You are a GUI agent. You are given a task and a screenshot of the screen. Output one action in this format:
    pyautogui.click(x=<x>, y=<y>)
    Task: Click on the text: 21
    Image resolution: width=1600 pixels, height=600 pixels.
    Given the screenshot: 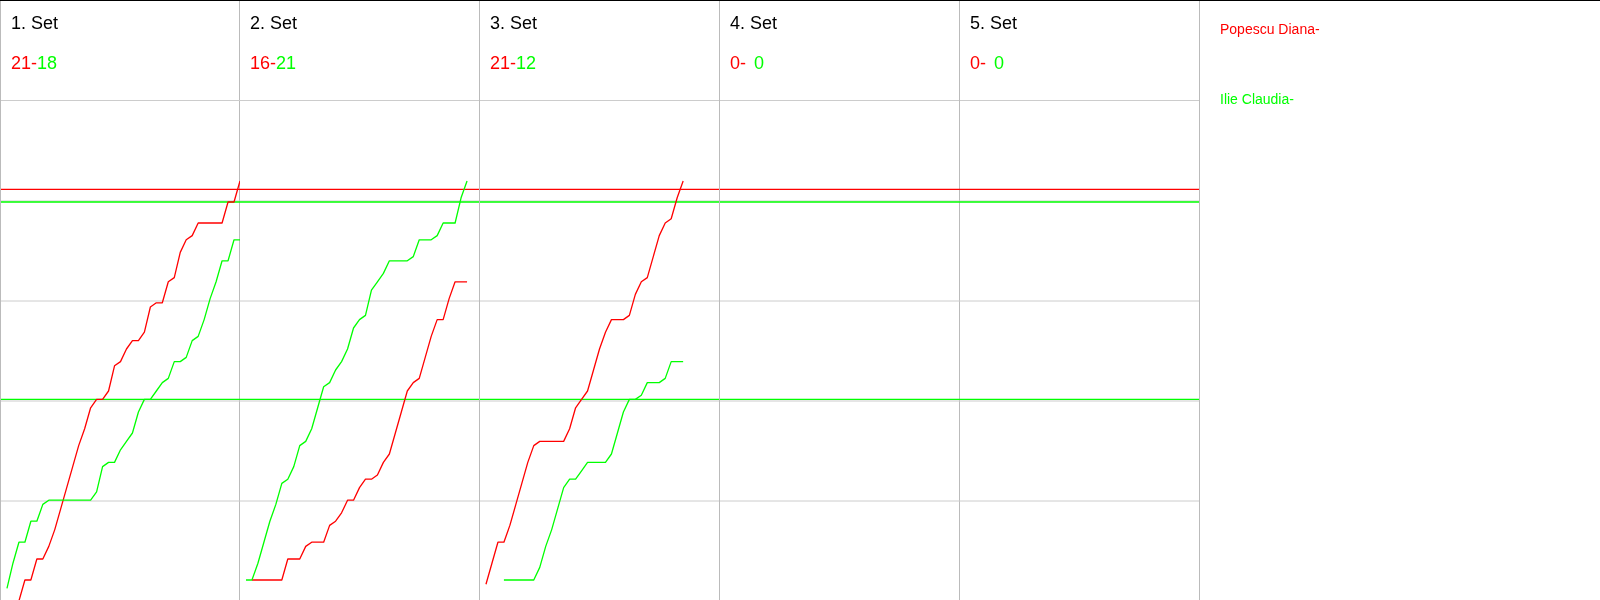 What is the action you would take?
    pyautogui.click(x=286, y=63)
    